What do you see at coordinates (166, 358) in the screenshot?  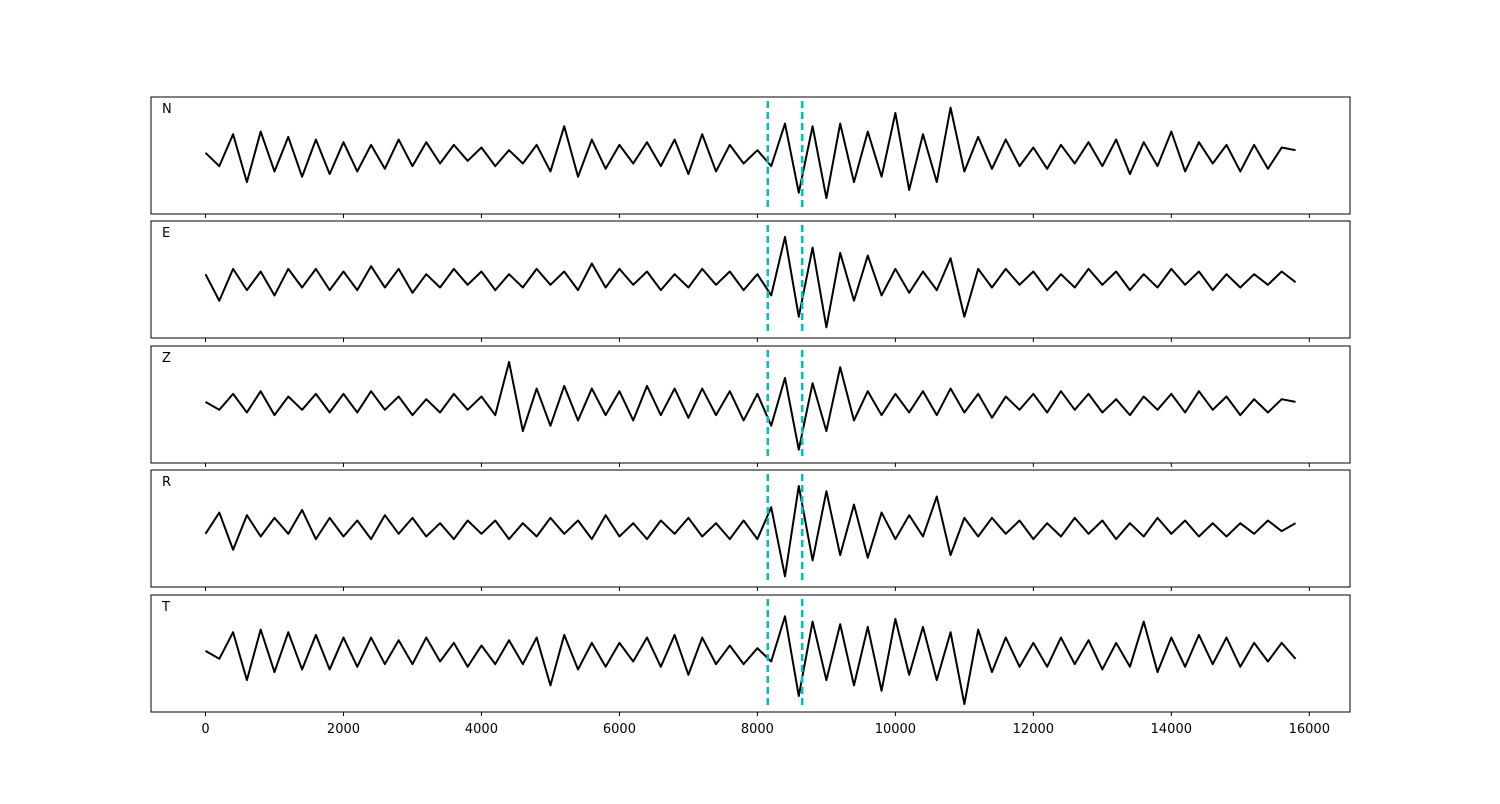 I see `panel-label: Z` at bounding box center [166, 358].